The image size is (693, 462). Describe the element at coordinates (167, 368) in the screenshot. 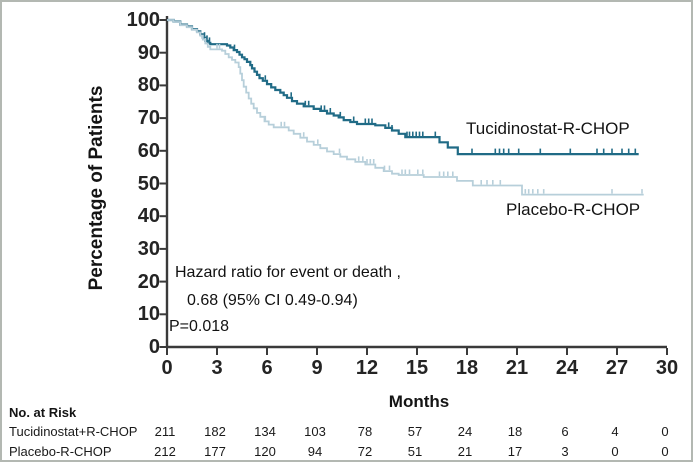

I see `x-tick-label-0: 0` at that location.